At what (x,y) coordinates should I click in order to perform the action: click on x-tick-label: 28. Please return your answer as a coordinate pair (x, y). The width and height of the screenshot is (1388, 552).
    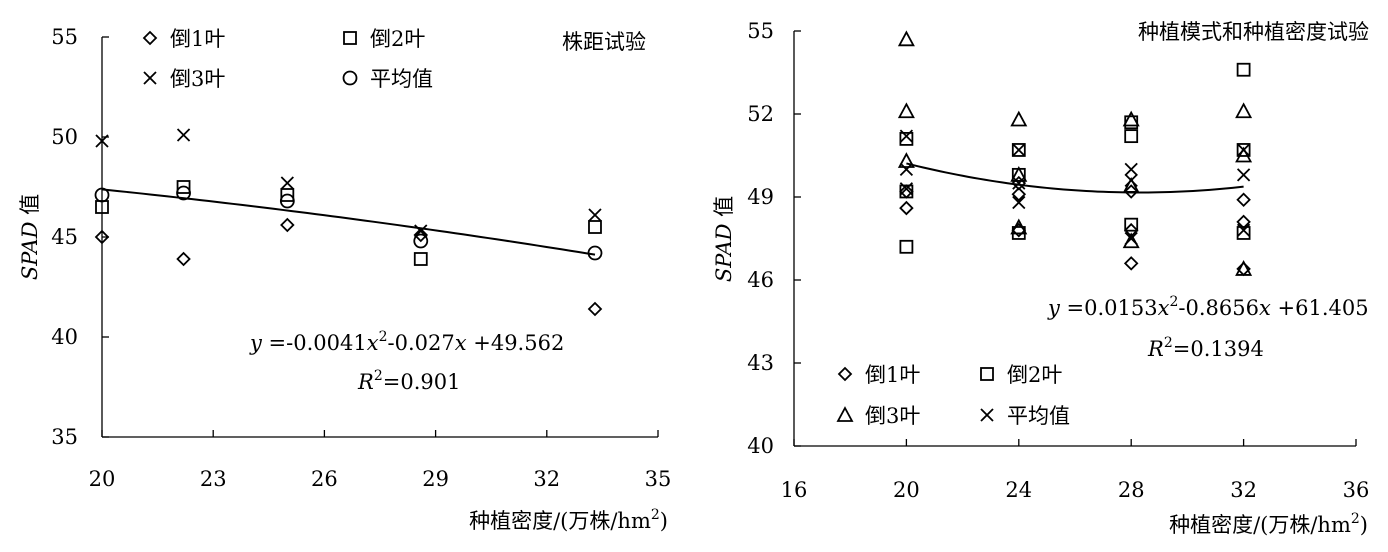
    Looking at the image, I should click on (1131, 490).